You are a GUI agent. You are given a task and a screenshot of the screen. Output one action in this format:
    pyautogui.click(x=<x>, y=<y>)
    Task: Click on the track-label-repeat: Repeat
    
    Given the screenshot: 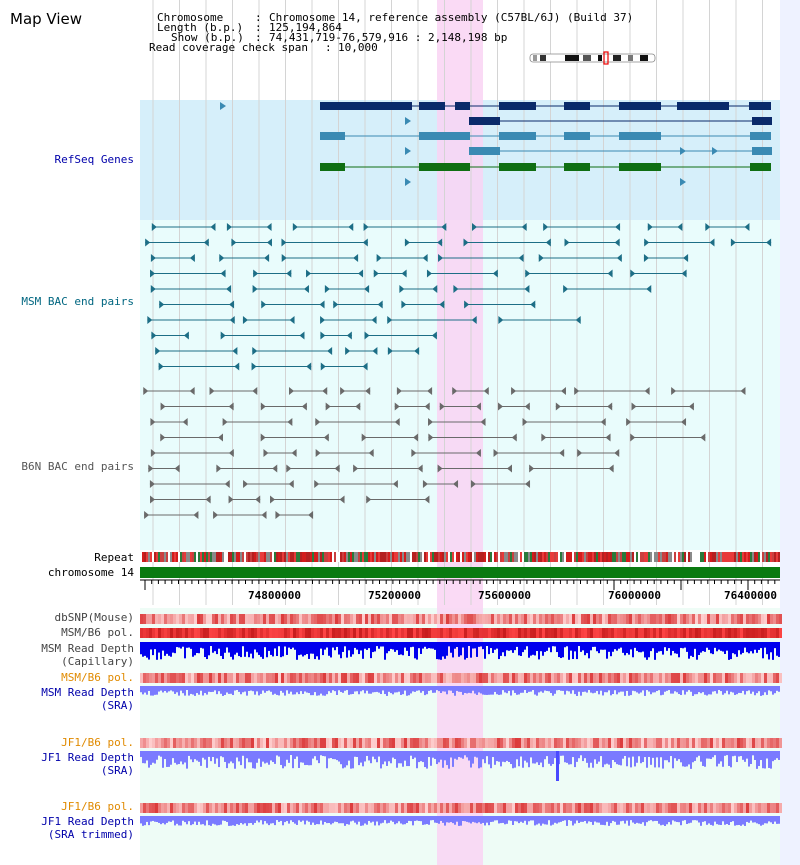 What is the action you would take?
    pyautogui.click(x=114, y=557)
    